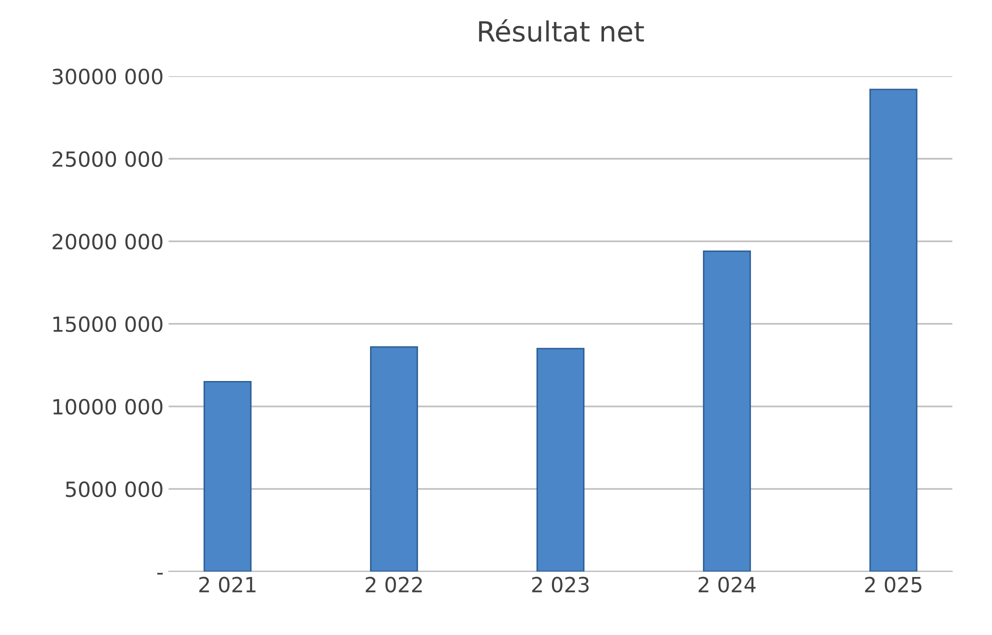 Image resolution: width=992 pixels, height=635 pixels. Describe the element at coordinates (560, 584) in the screenshot. I see `x-tick-label: 2 023` at that location.